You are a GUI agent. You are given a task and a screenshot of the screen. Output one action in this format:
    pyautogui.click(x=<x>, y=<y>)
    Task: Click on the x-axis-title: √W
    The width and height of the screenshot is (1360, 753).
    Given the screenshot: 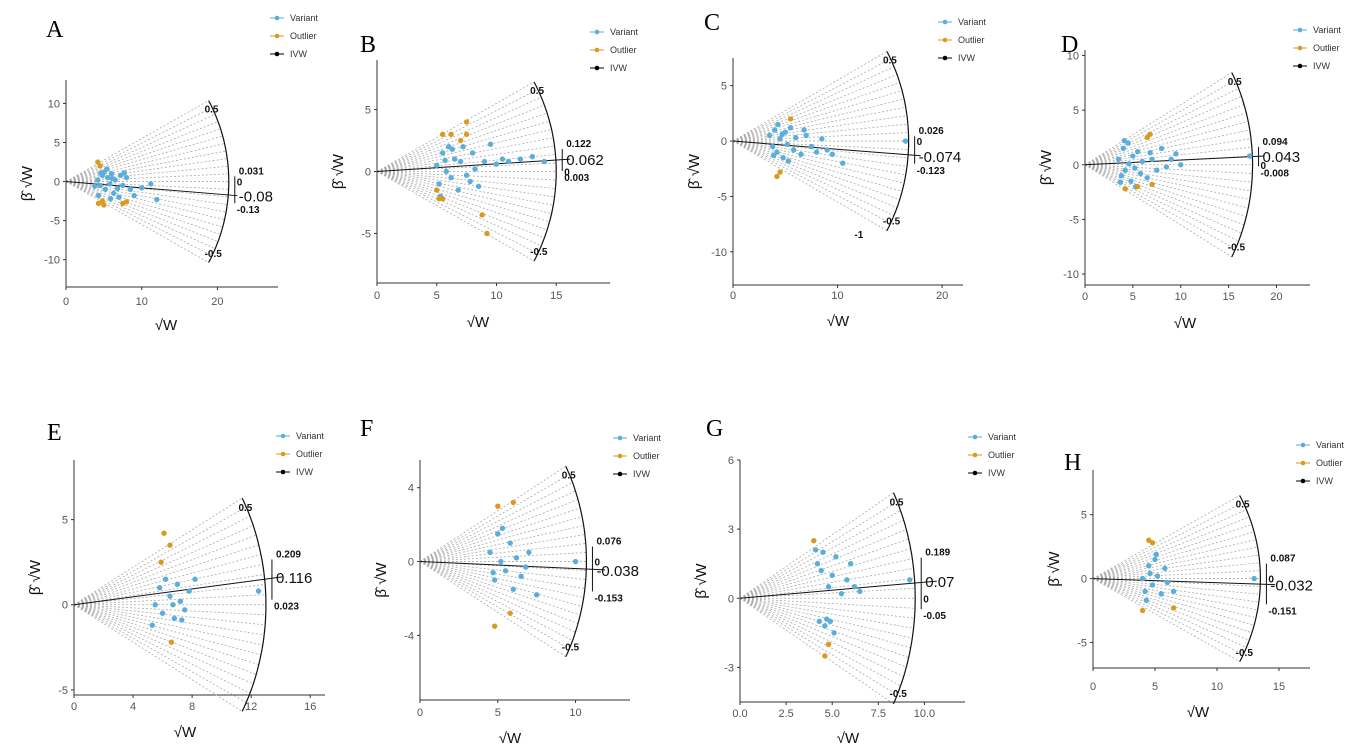 What is the action you would take?
    pyautogui.click(x=478, y=322)
    